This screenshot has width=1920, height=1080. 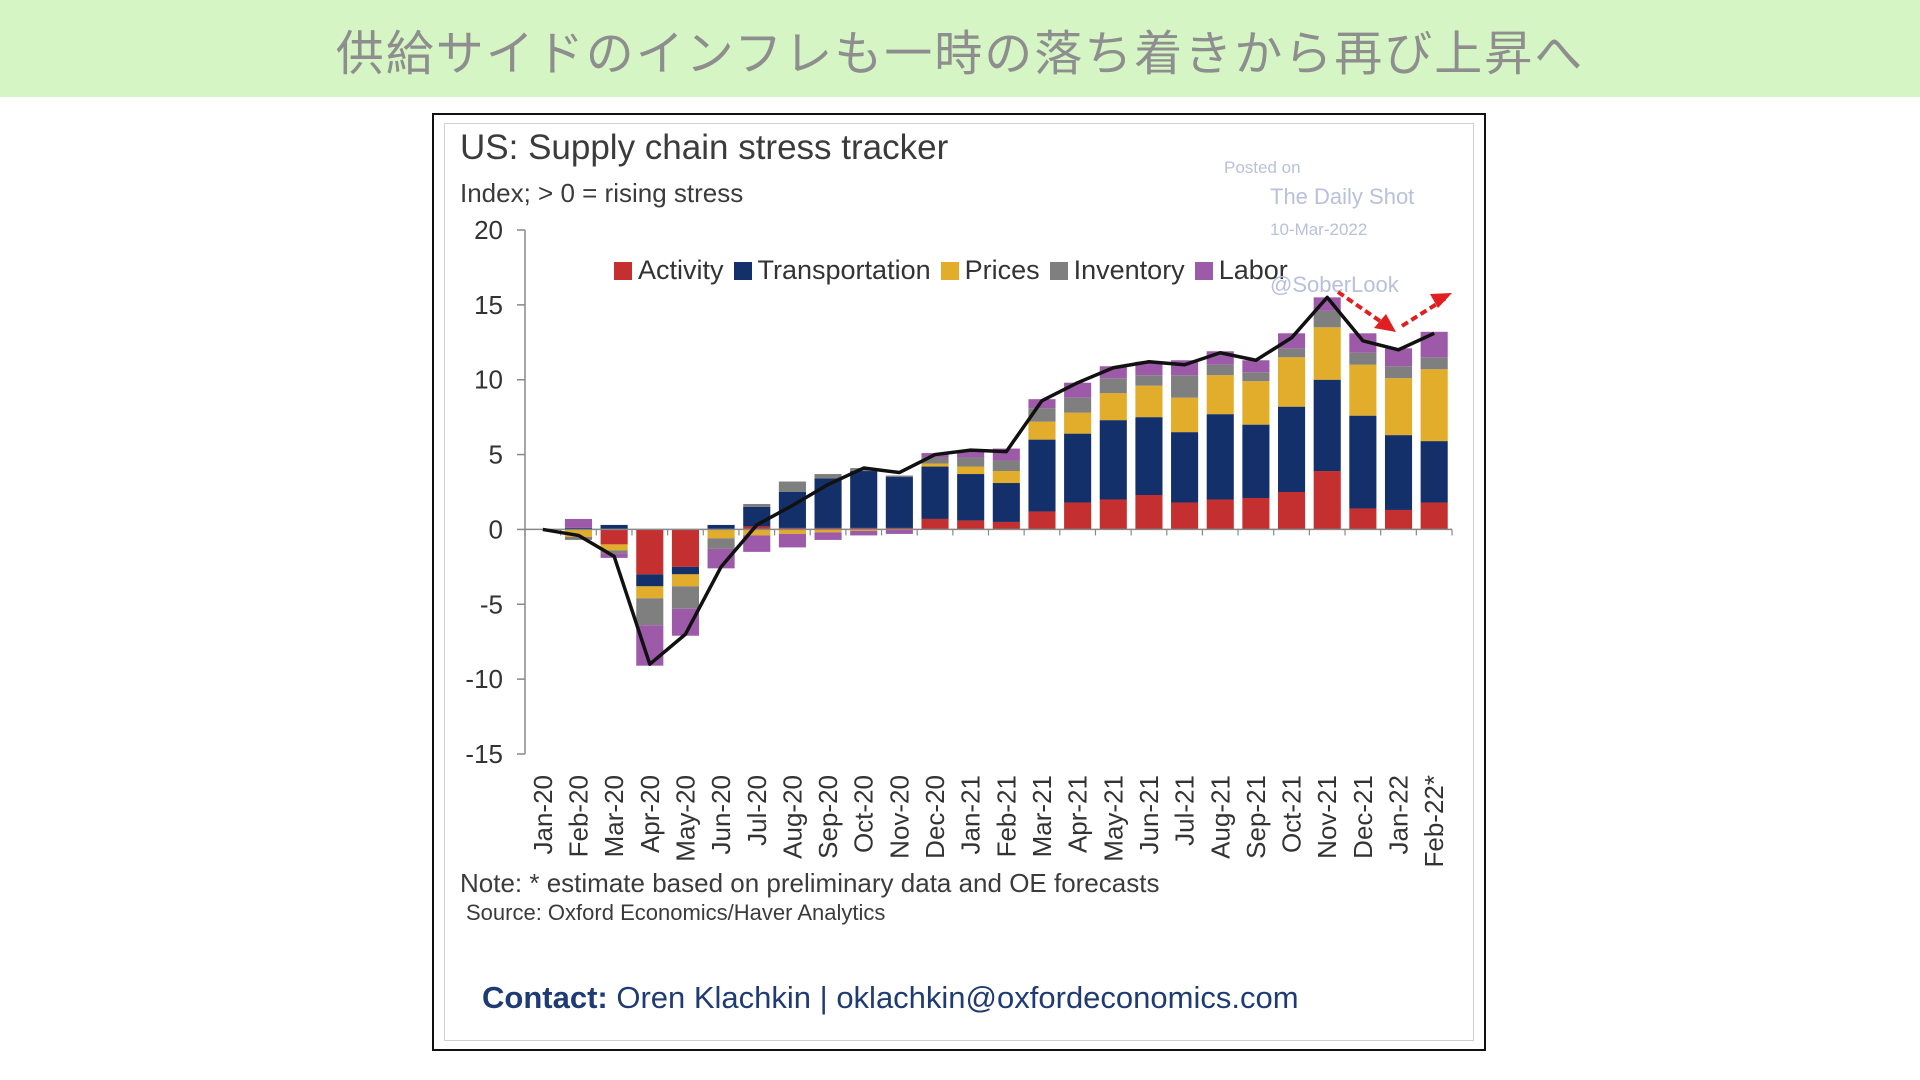 I want to click on x-tick-label: Jan-21, so click(x=971, y=815).